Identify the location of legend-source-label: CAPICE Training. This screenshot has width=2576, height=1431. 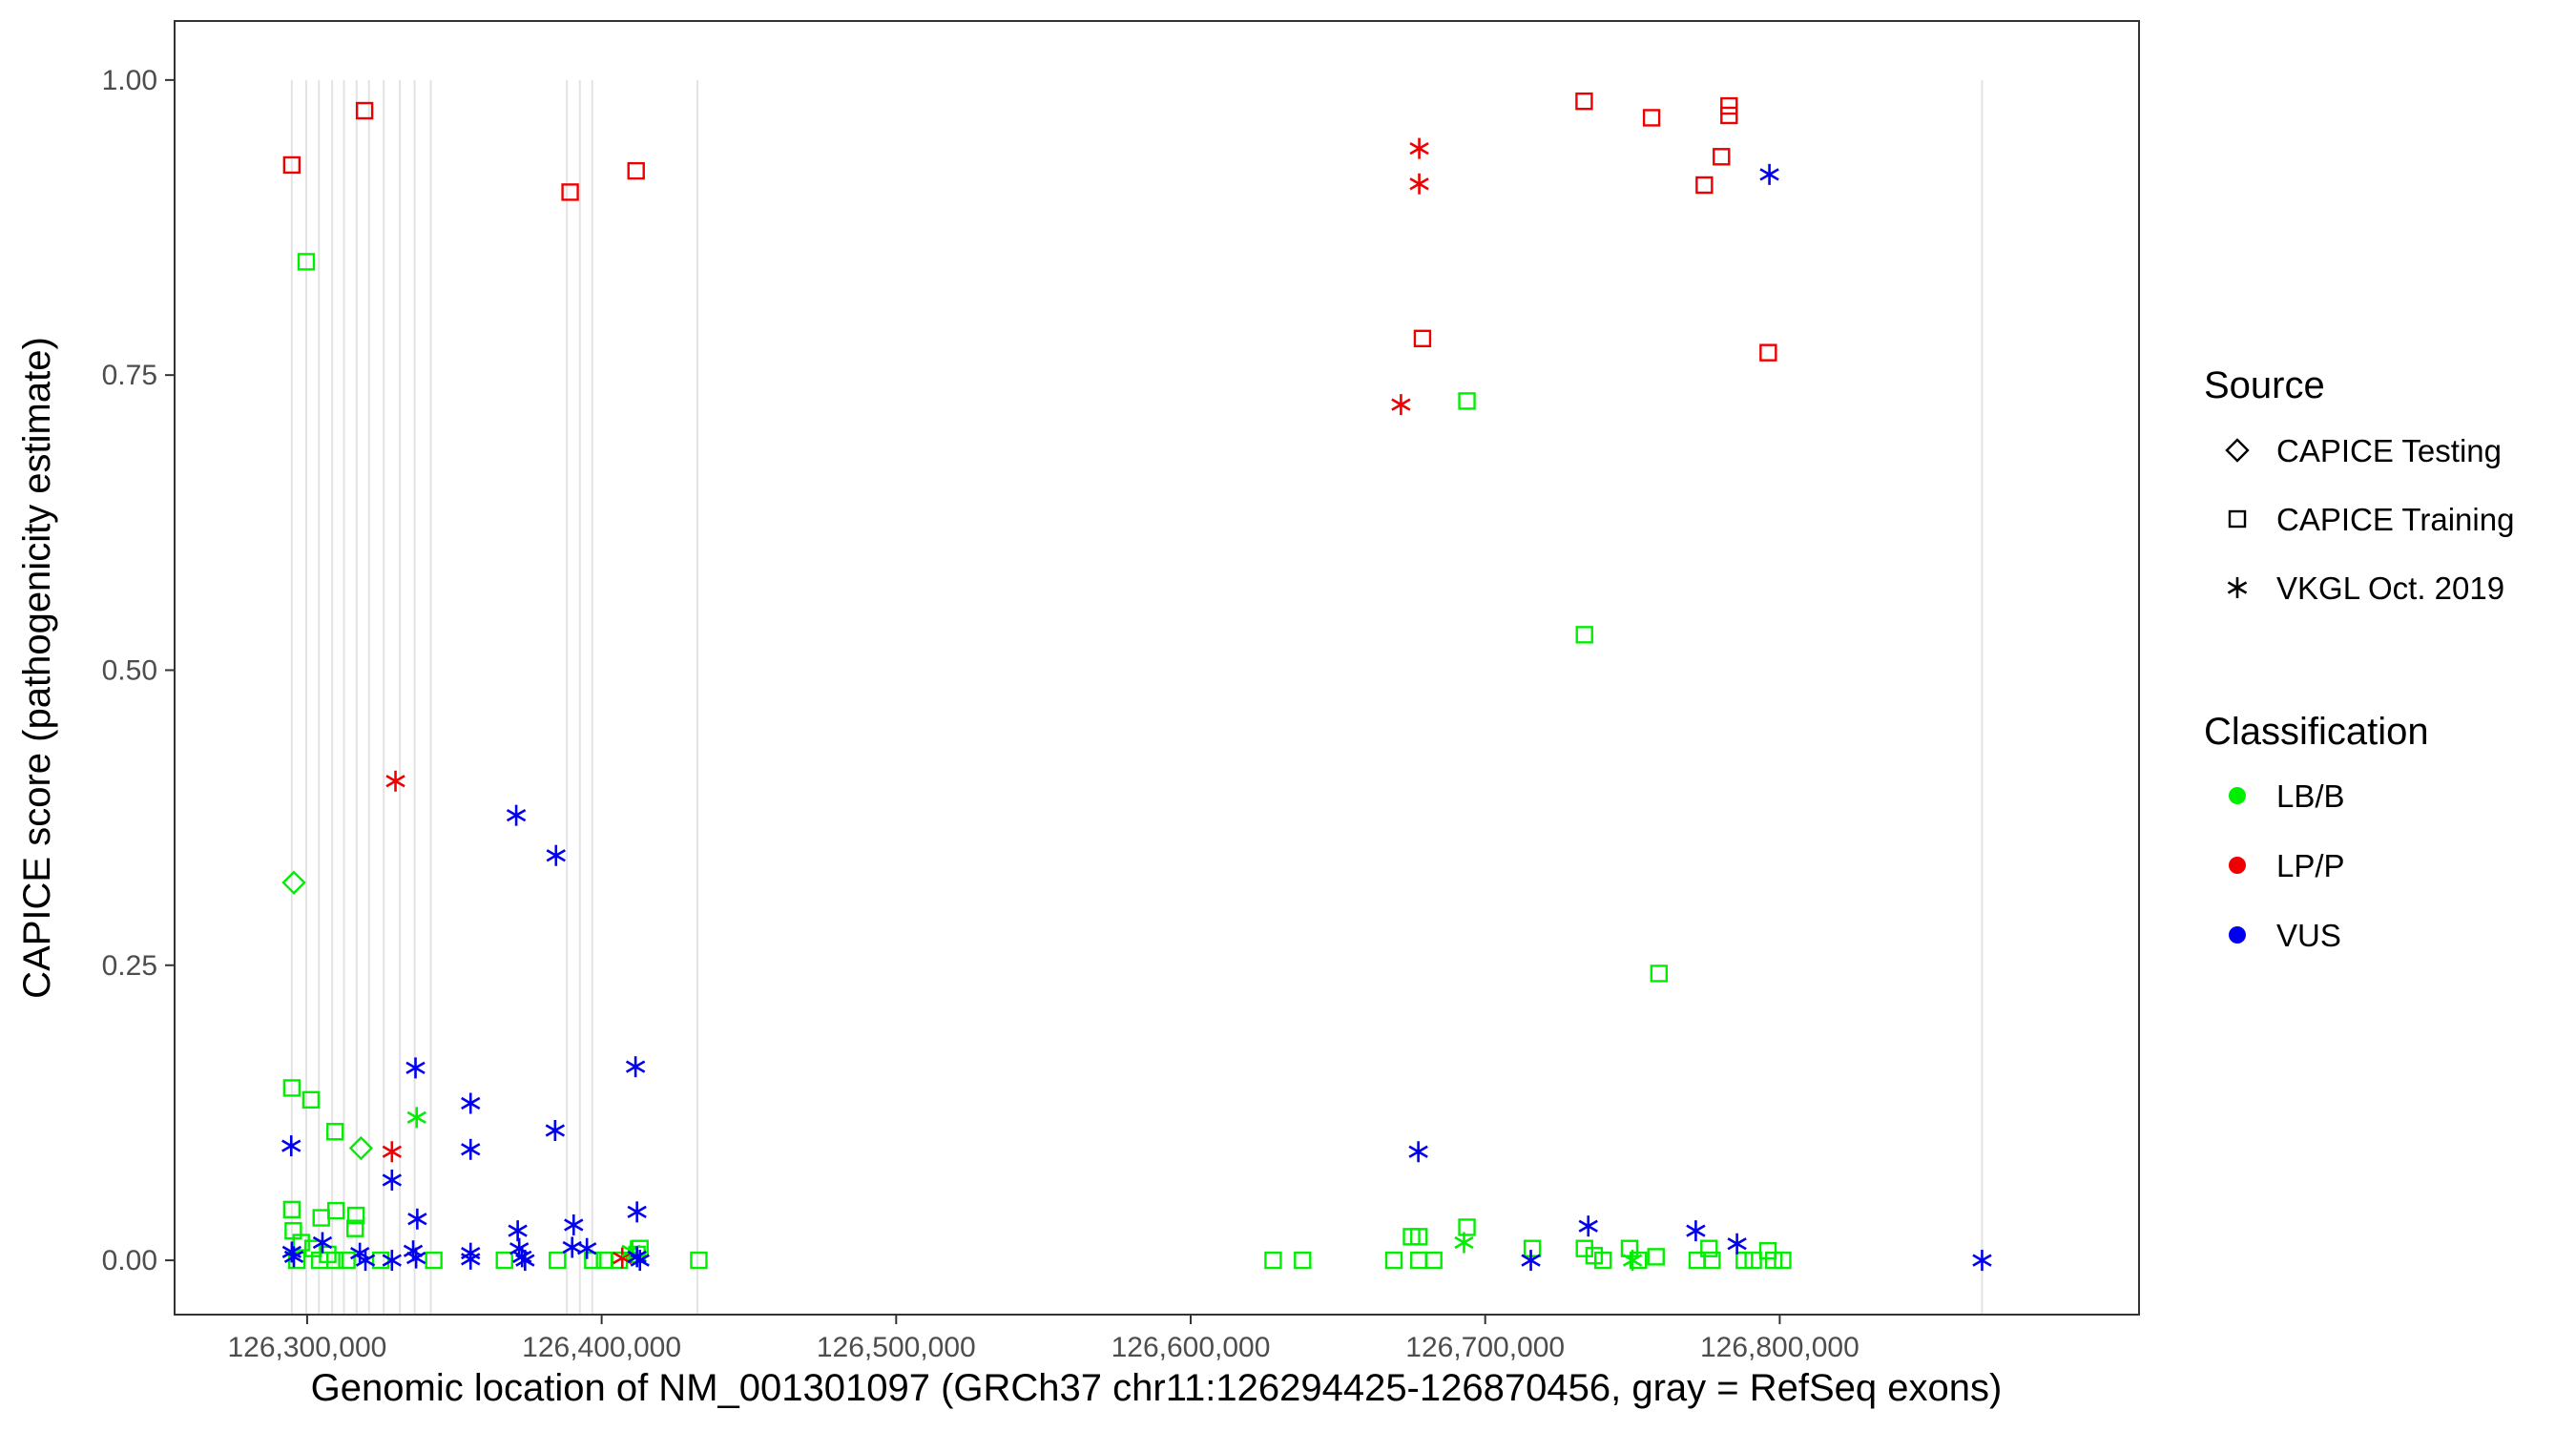
(2395, 519).